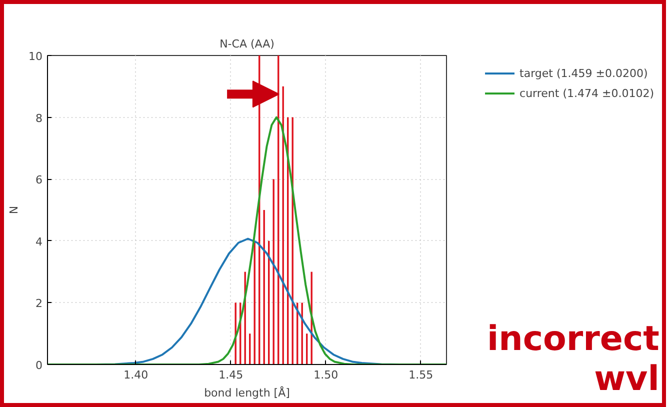 The width and height of the screenshot is (668, 407). What do you see at coordinates (584, 73) in the screenshot?
I see `legend-label: target (1.459 ±0.0200)` at bounding box center [584, 73].